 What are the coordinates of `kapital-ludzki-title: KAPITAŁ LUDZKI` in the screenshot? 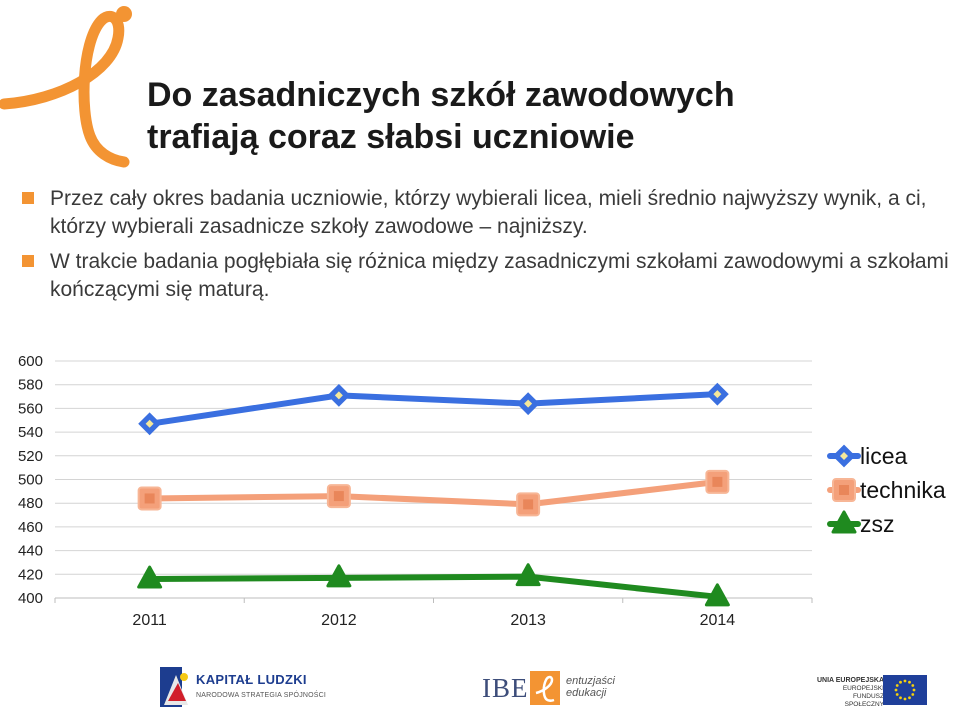 It's located at (251, 679).